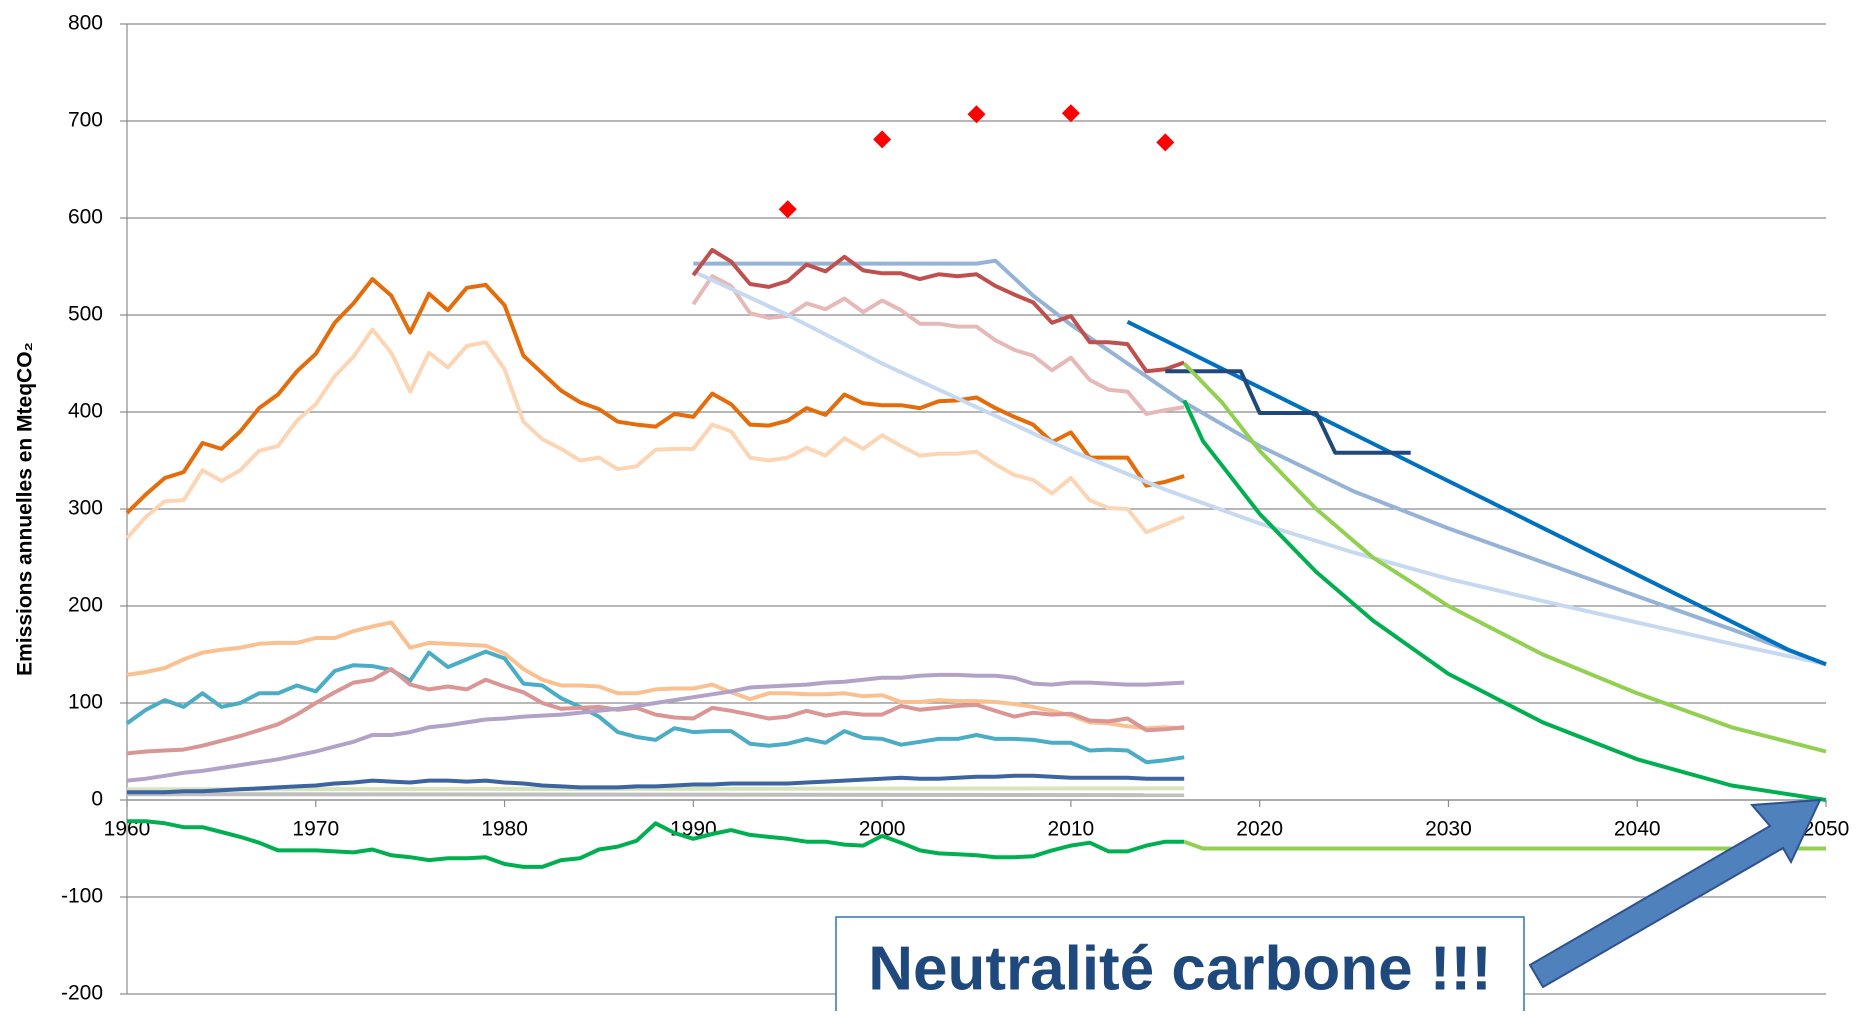 The image size is (1860, 1016). I want to click on x-tick-label: 2050, so click(1826, 829).